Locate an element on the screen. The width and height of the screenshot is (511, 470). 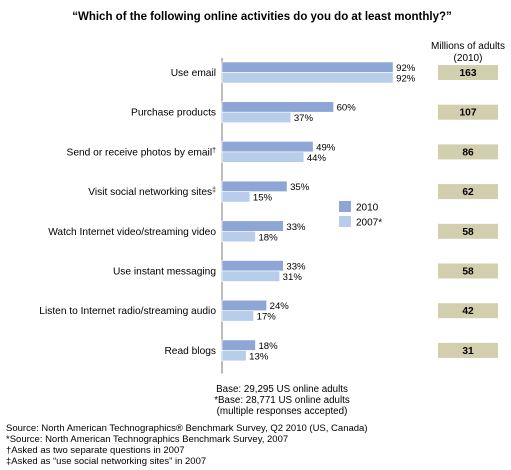
category-label: Listen to Internet radio/streaming audio is located at coordinates (127, 311).